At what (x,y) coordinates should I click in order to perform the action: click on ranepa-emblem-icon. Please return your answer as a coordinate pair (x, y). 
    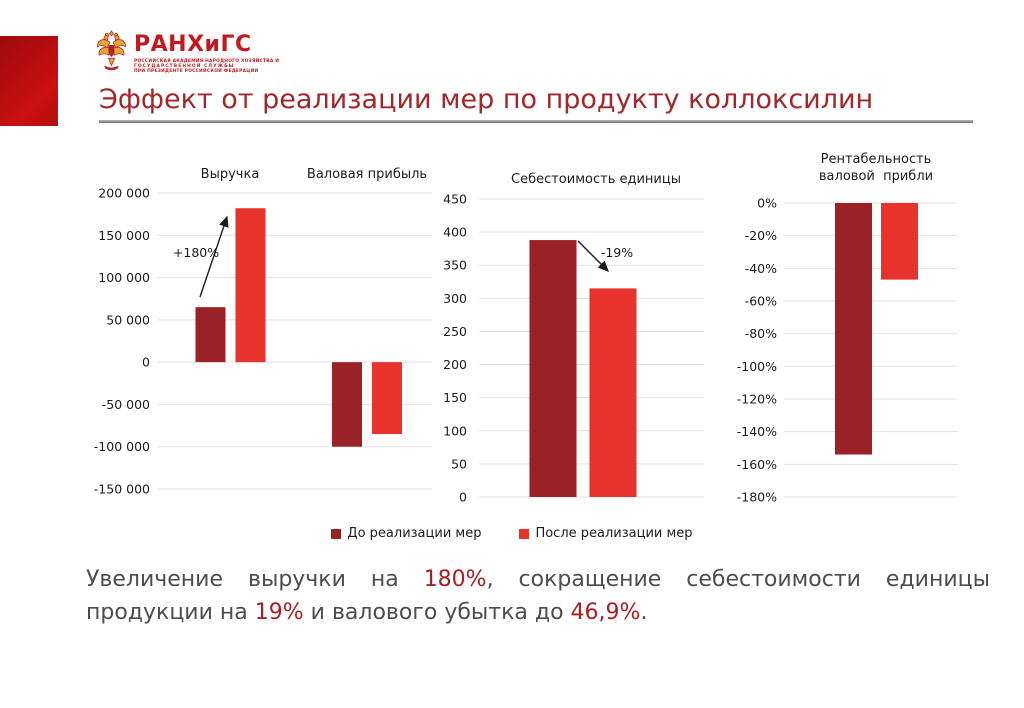
    Looking at the image, I should click on (111, 50).